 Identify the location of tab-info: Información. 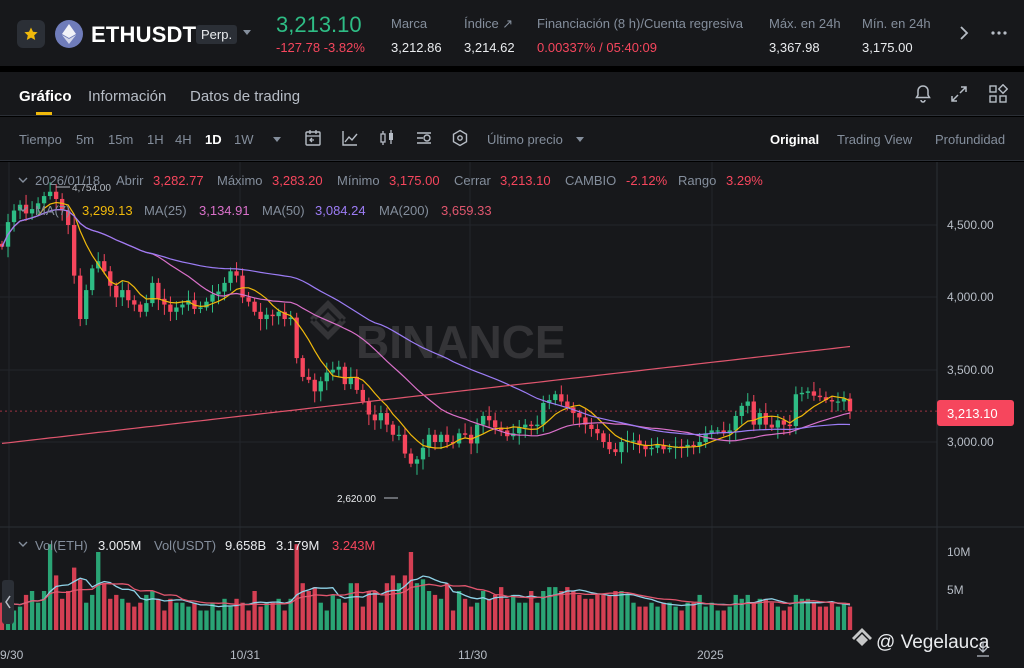
(127, 96).